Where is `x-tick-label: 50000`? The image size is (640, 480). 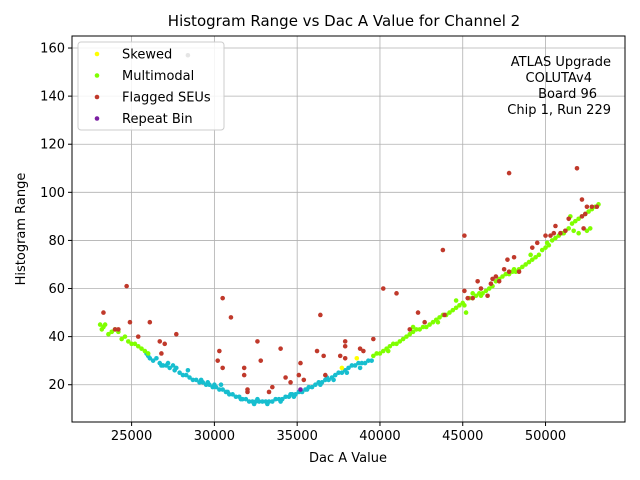 x-tick-label: 50000 is located at coordinates (545, 436).